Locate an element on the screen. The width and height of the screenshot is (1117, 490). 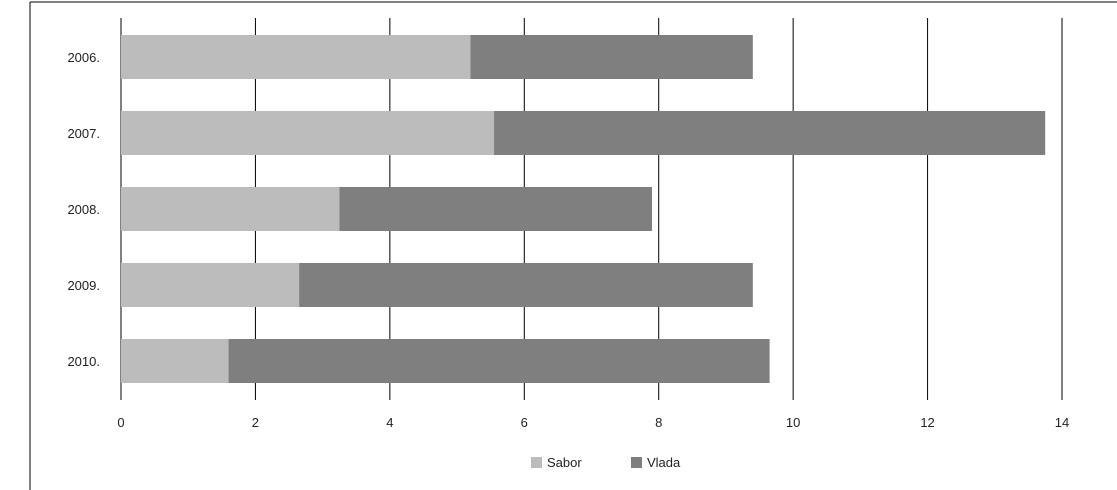
x-tick-10: 10 is located at coordinates (793, 422).